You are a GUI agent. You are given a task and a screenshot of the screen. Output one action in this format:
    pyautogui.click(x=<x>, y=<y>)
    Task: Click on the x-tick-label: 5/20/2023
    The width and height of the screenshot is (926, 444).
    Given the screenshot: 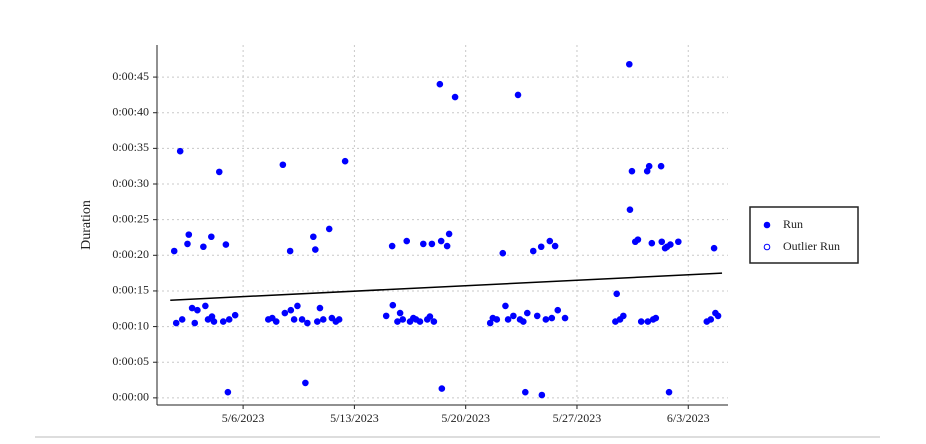 What is the action you would take?
    pyautogui.click(x=465, y=418)
    